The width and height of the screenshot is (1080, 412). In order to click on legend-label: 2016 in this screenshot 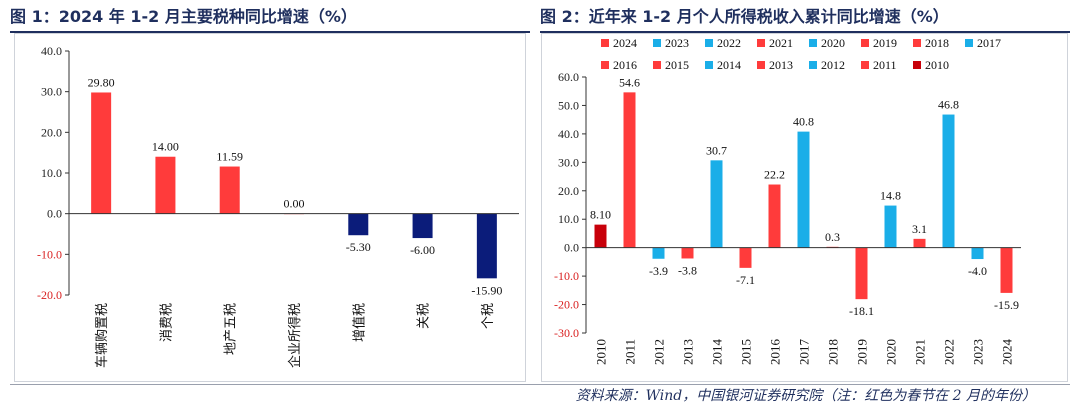, I will do `click(625, 65)`.